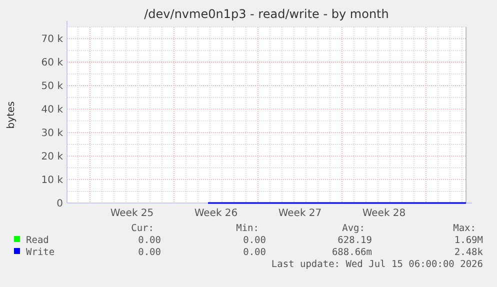 The width and height of the screenshot is (497, 287). Describe the element at coordinates (37, 240) in the screenshot. I see `legend-label: Read` at that location.